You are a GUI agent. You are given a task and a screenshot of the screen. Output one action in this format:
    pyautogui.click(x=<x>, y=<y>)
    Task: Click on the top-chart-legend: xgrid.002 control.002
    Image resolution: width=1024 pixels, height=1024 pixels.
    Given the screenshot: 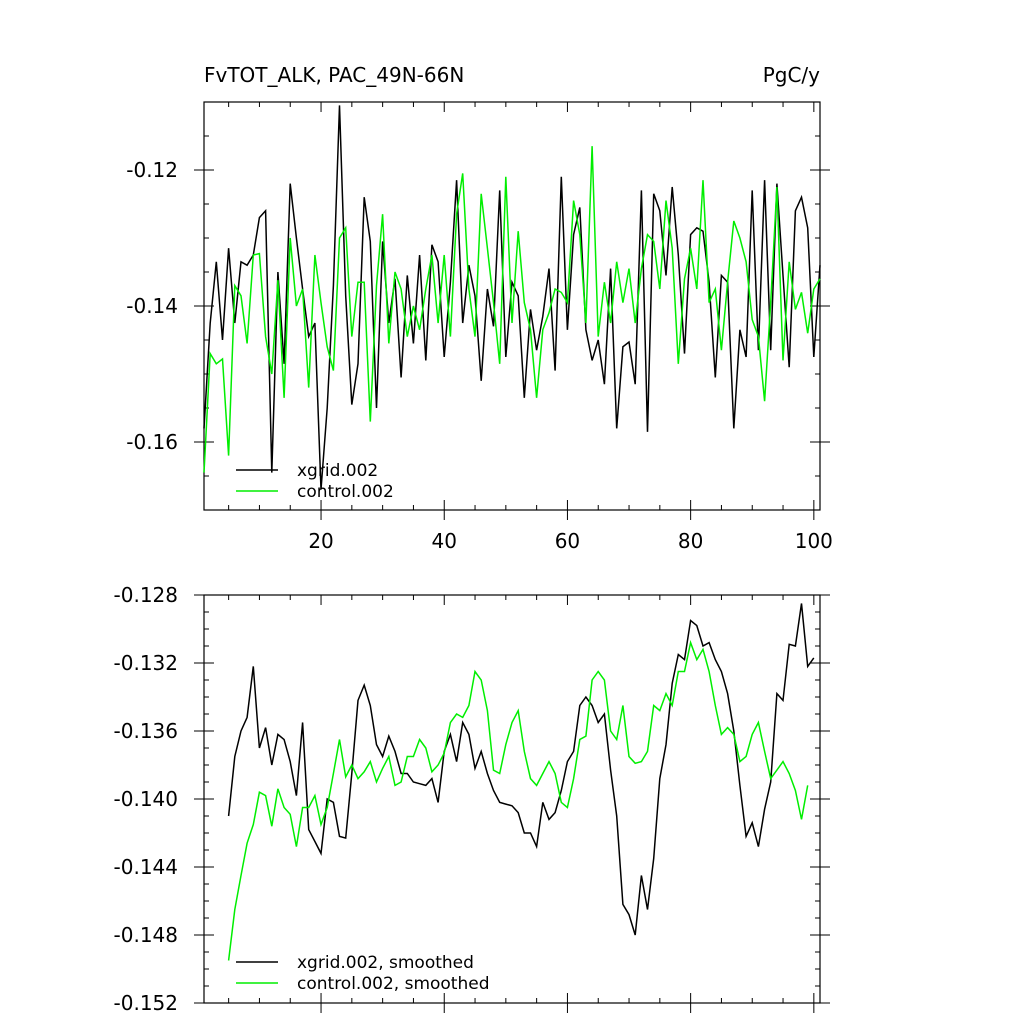 What is the action you would take?
    pyautogui.click(x=315, y=481)
    